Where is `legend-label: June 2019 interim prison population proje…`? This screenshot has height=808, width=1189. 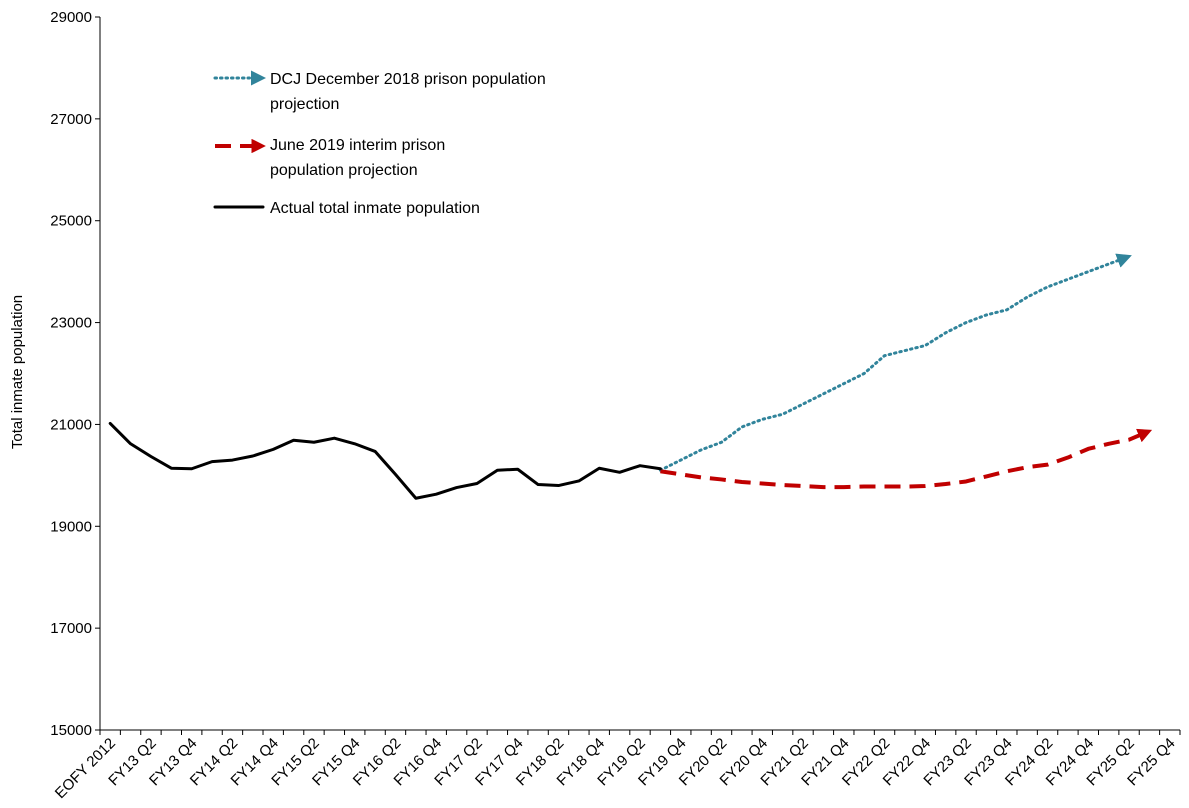
legend-label: June 2019 interim prison population proje… is located at coordinates (357, 158).